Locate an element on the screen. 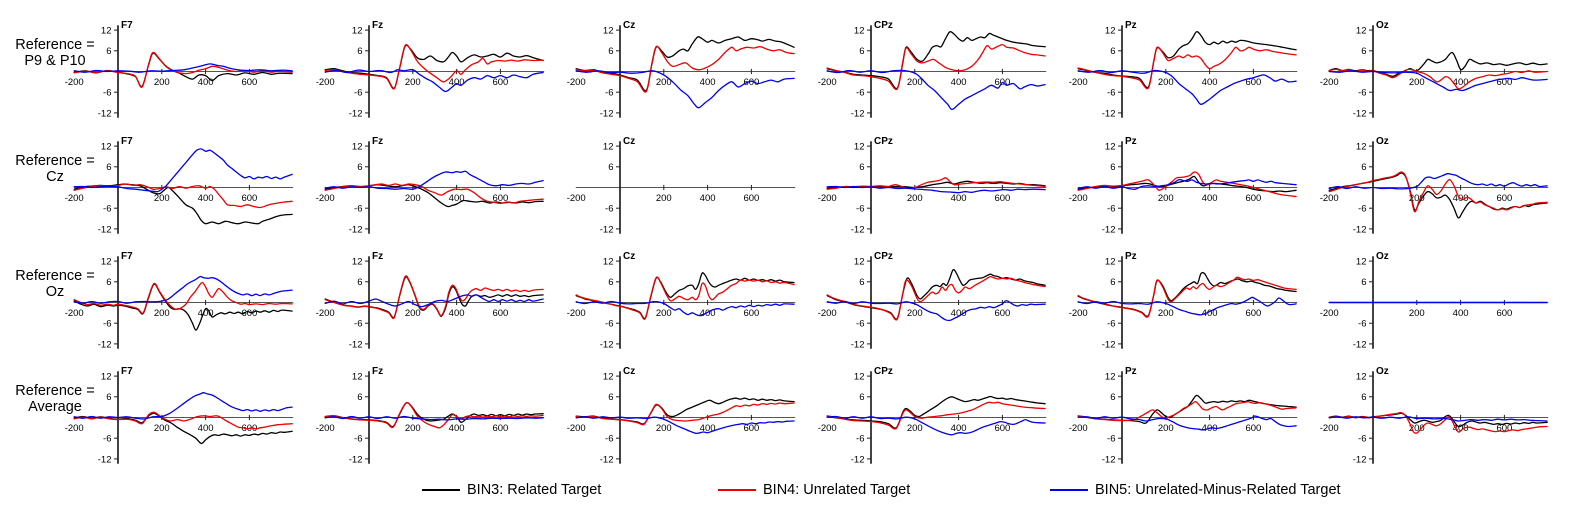 This screenshot has height=516, width=1576. erp-subplot-oz-cpz: 12 6 -6 -12 -200 200 400 600 CPz is located at coordinates (932, 300).